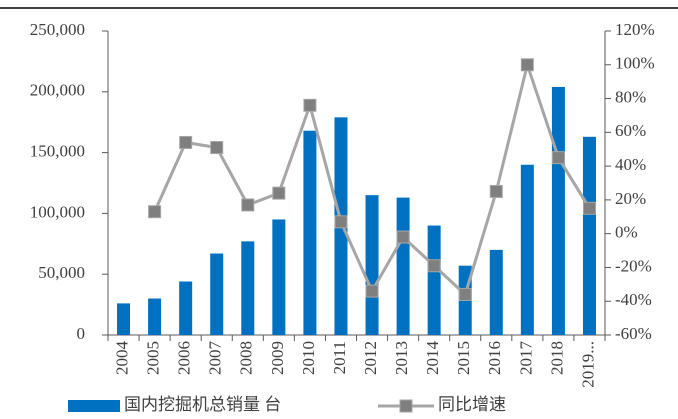 The image size is (678, 419). I want to click on x-tick-label: 2013, so click(401, 358).